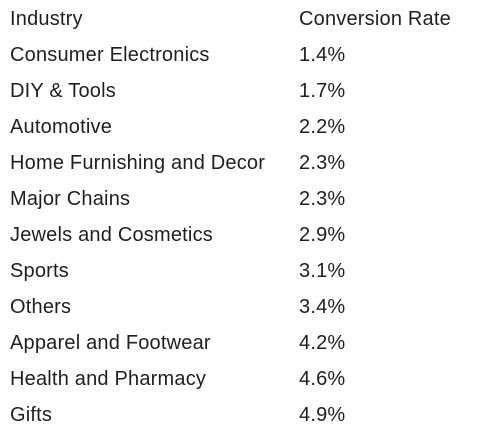 The width and height of the screenshot is (477, 438). What do you see at coordinates (63, 91) in the screenshot?
I see `industry-cell: DIY & Tools` at bounding box center [63, 91].